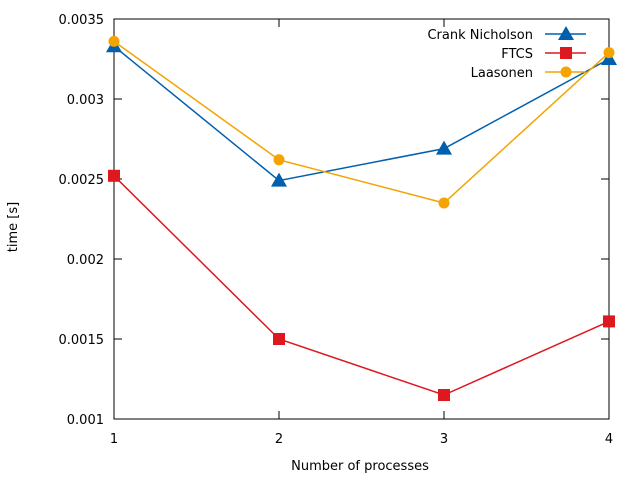 This screenshot has width=640, height=480. I want to click on x-tick-label: 1, so click(114, 439).